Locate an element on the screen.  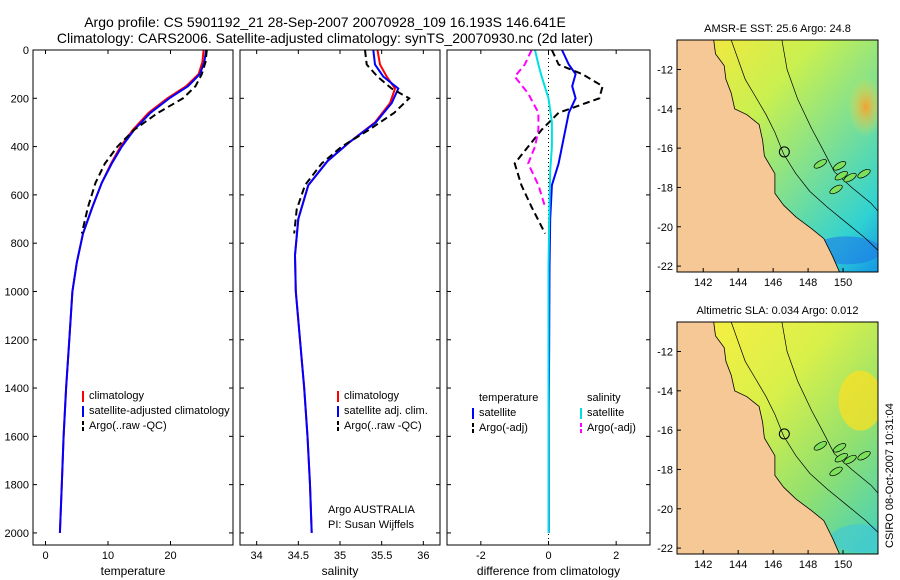
series-line-salinity-argo-adj- is located at coordinates (530, 128).